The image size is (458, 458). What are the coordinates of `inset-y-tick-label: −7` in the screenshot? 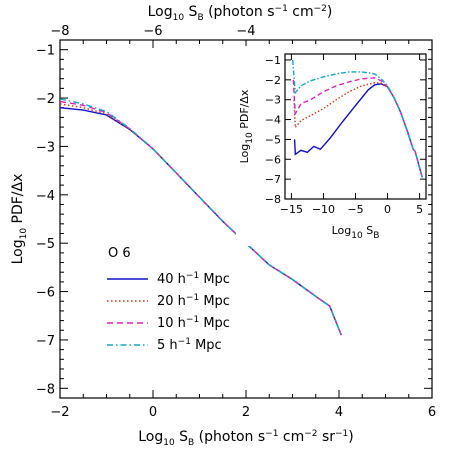 It's located at (273, 179).